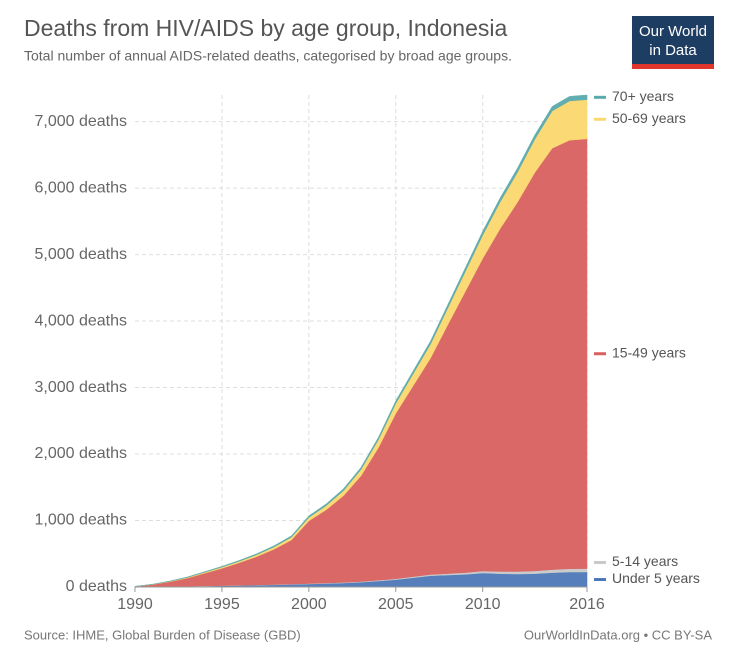 The height and width of the screenshot is (655, 734). Describe the element at coordinates (80, 187) in the screenshot. I see `y-tick-label: 6,000 deaths` at that location.